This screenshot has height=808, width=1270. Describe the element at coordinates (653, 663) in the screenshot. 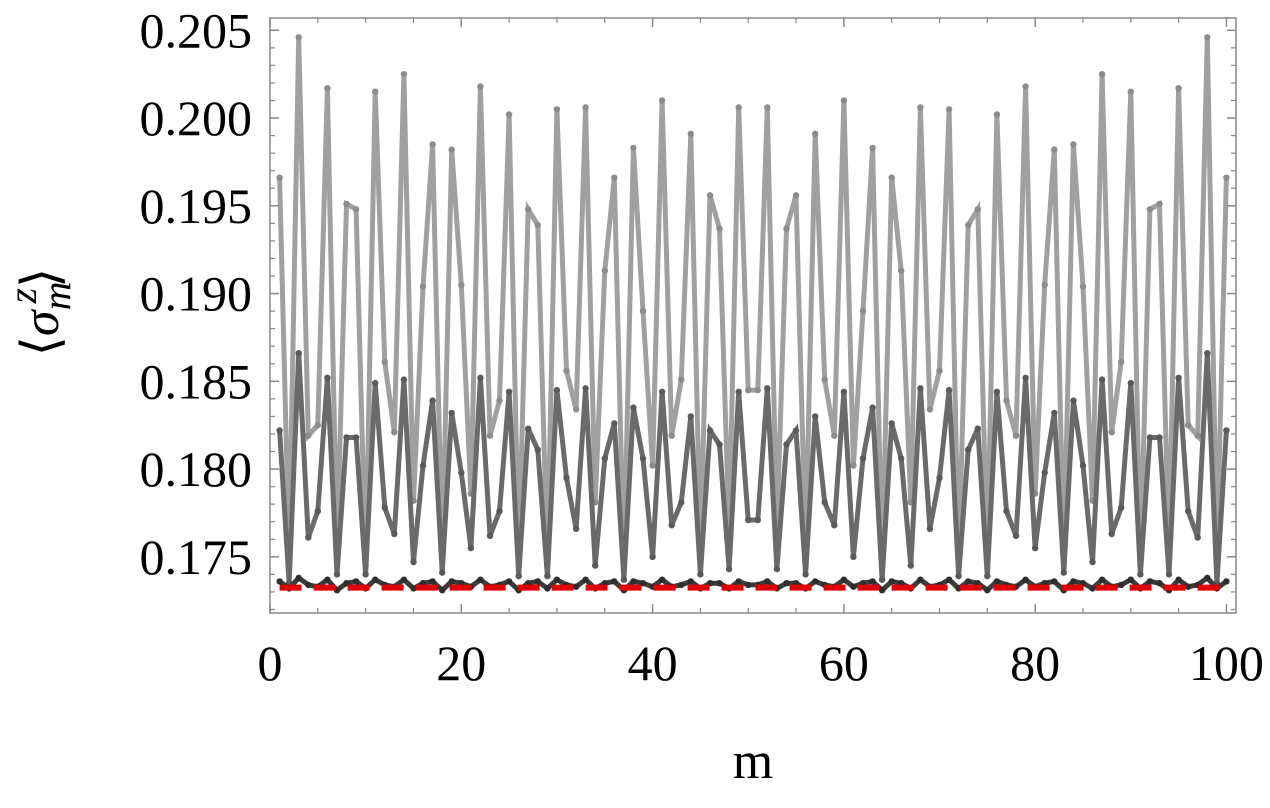

I see `x-tick-label: 40` at that location.